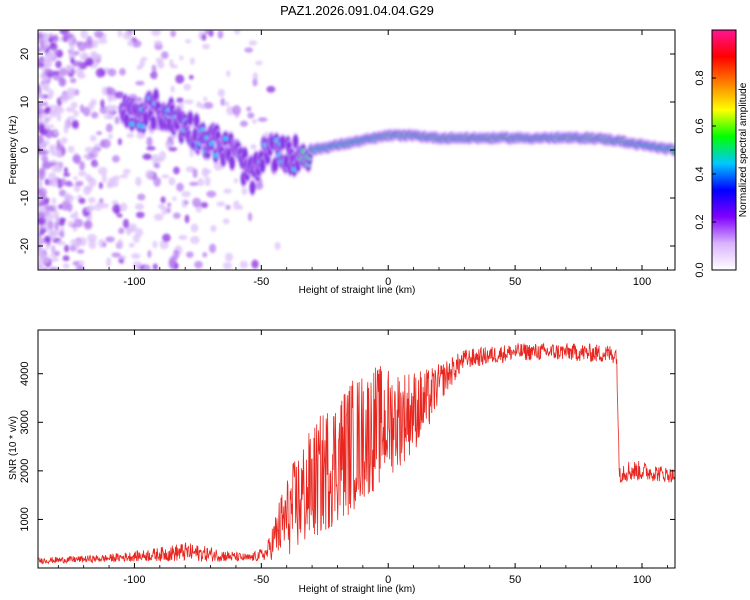 The image size is (750, 600). I want to click on y-tick-label: 10, so click(25, 102).